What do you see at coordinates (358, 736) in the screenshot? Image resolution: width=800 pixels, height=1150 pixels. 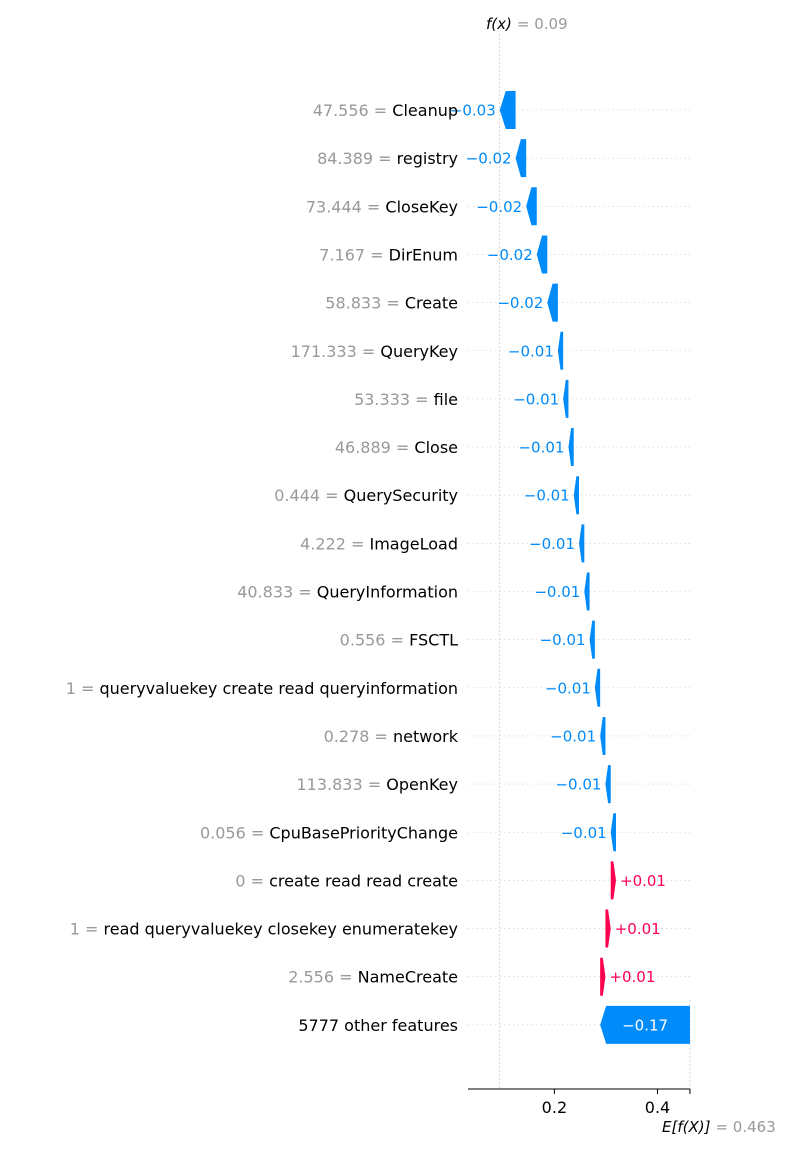 I see `feature-value: 0.278 =` at bounding box center [358, 736].